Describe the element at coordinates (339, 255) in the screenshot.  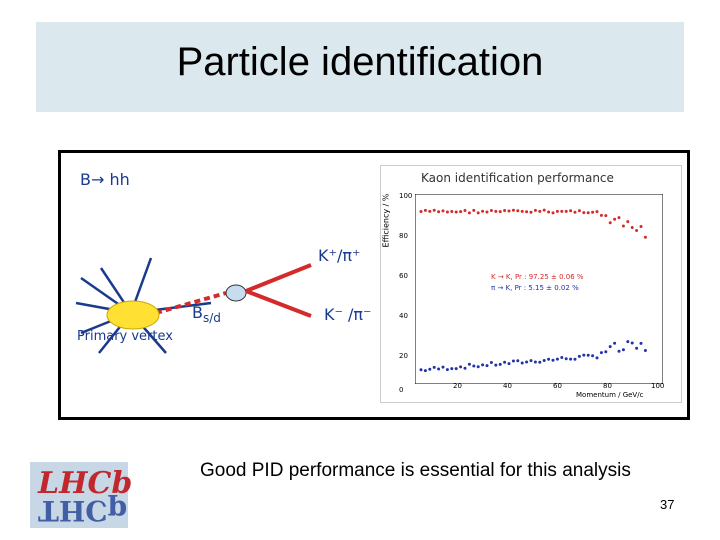
I see `positive-daughter-label: K⁺/π⁺` at that location.